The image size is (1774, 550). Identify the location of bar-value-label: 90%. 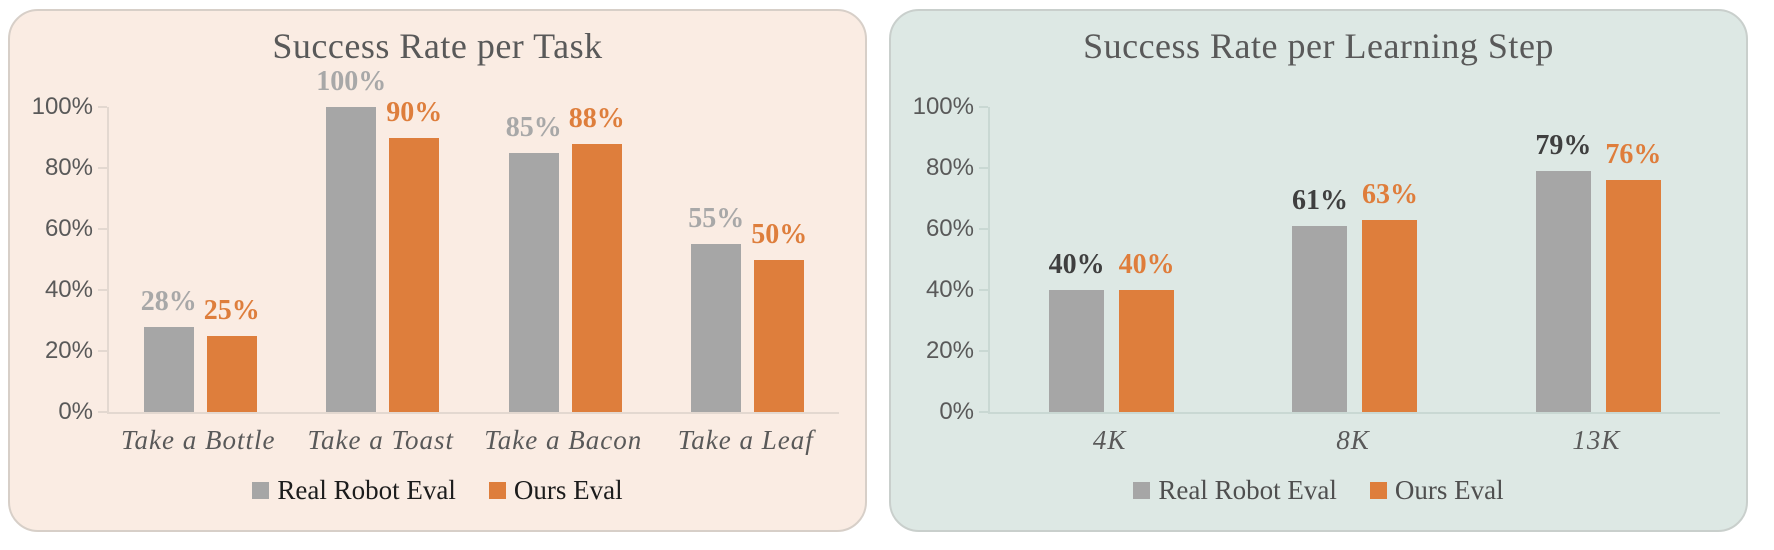
(414, 112).